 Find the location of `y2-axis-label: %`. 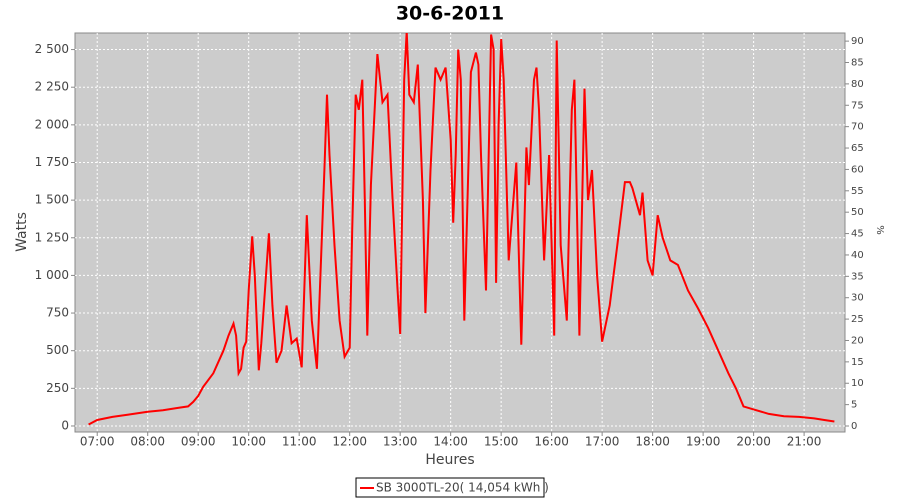

y2-axis-label: % is located at coordinates (879, 230).